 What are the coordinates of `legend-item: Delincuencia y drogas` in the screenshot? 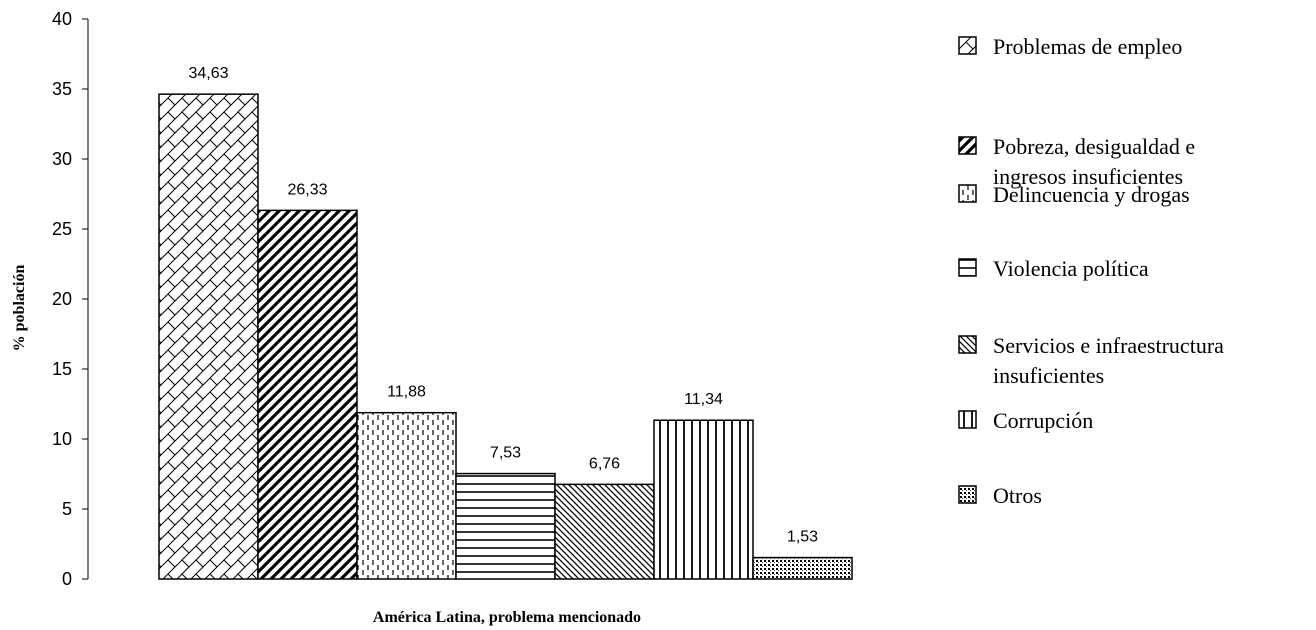 It's located at (1074, 194).